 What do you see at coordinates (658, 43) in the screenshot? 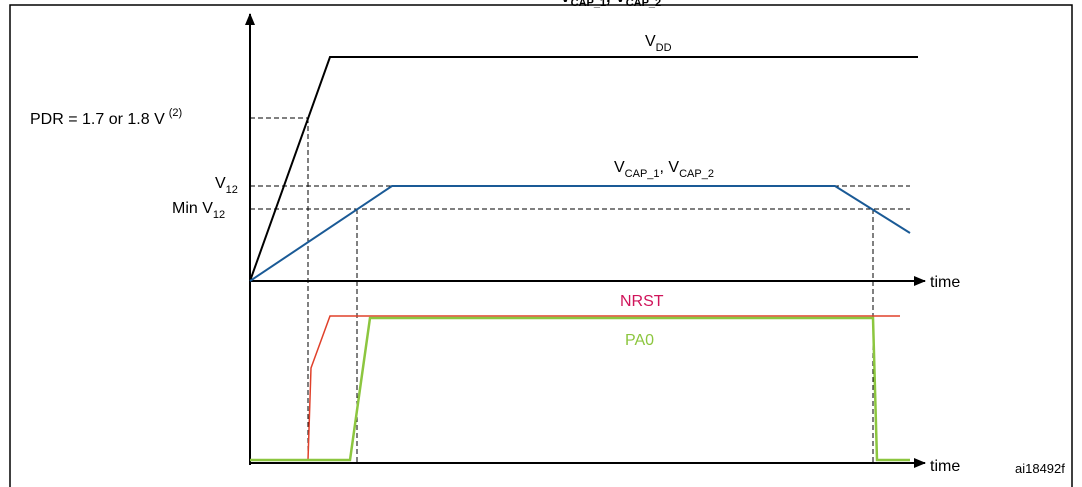
I see `vdd-label: VDD` at bounding box center [658, 43].